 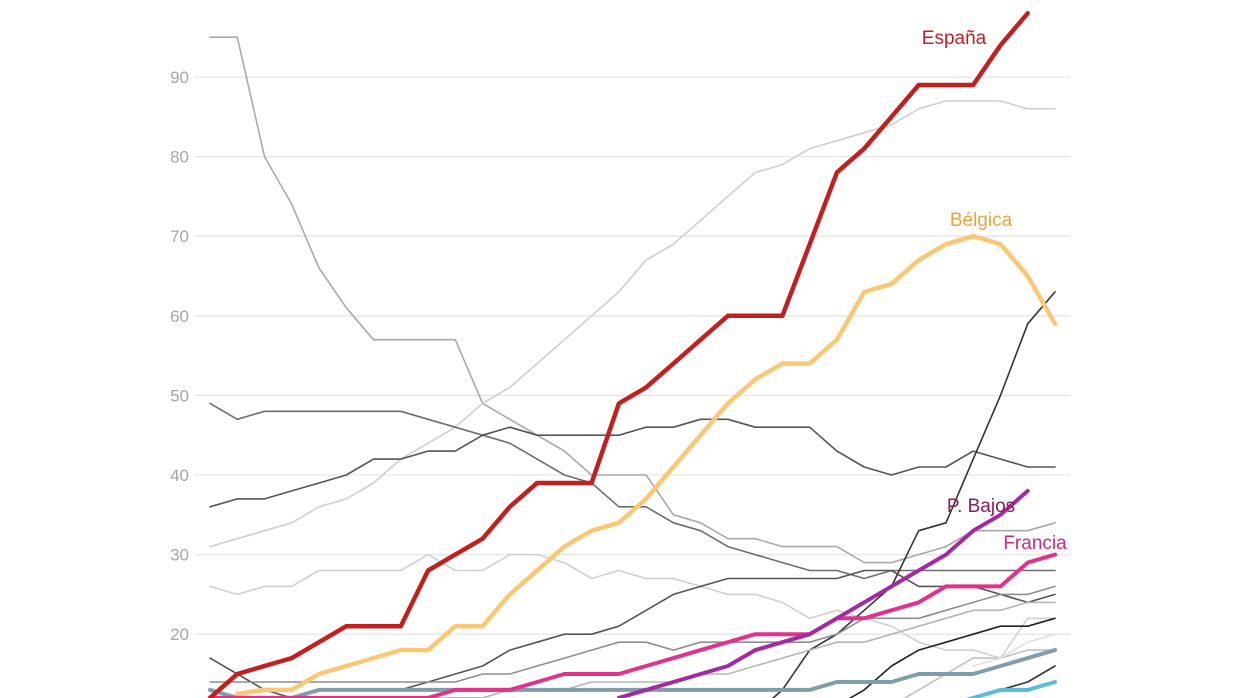 What do you see at coordinates (179, 157) in the screenshot?
I see `y-tick-label: 80` at bounding box center [179, 157].